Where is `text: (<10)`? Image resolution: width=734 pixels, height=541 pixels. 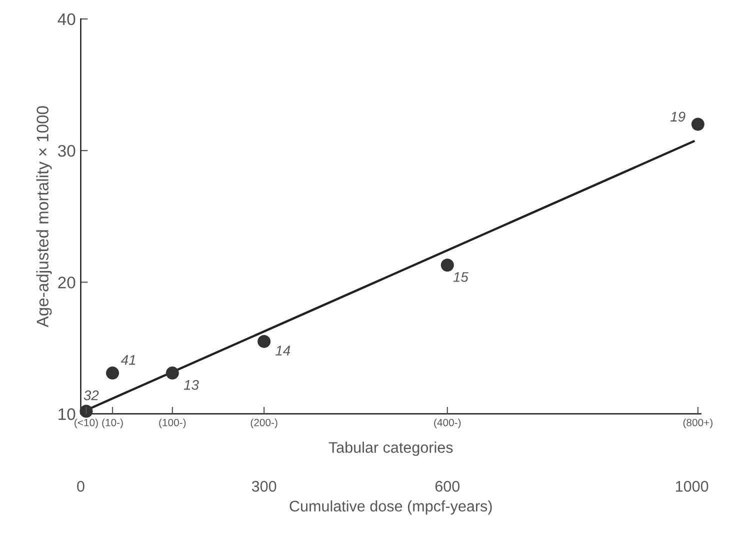 text: (<10) is located at coordinates (86, 423).